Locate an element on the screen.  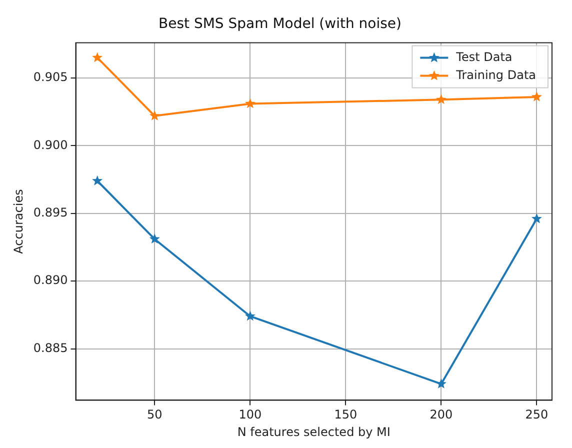
y-tick-label: 0.890 is located at coordinates (50, 280).